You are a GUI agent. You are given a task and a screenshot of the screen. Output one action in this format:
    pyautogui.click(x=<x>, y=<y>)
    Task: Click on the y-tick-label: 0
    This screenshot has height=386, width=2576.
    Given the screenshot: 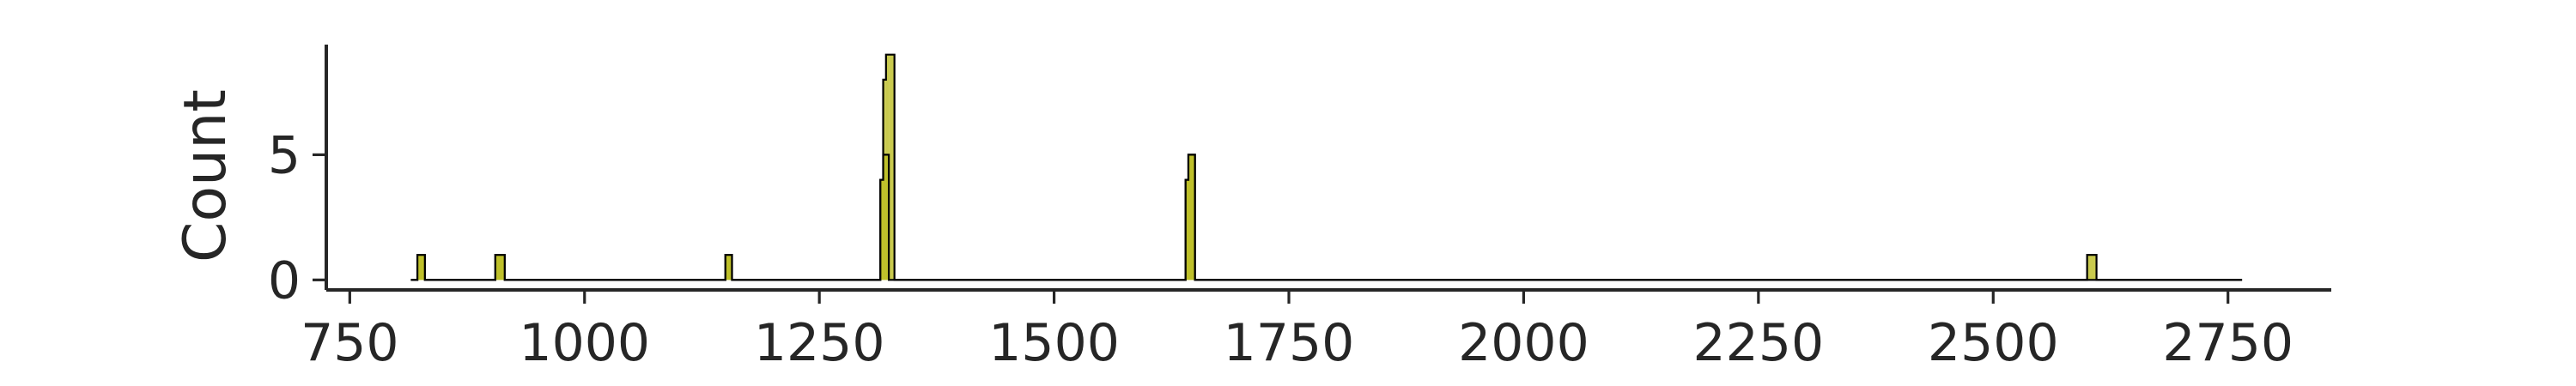 What is the action you would take?
    pyautogui.click(x=284, y=280)
    